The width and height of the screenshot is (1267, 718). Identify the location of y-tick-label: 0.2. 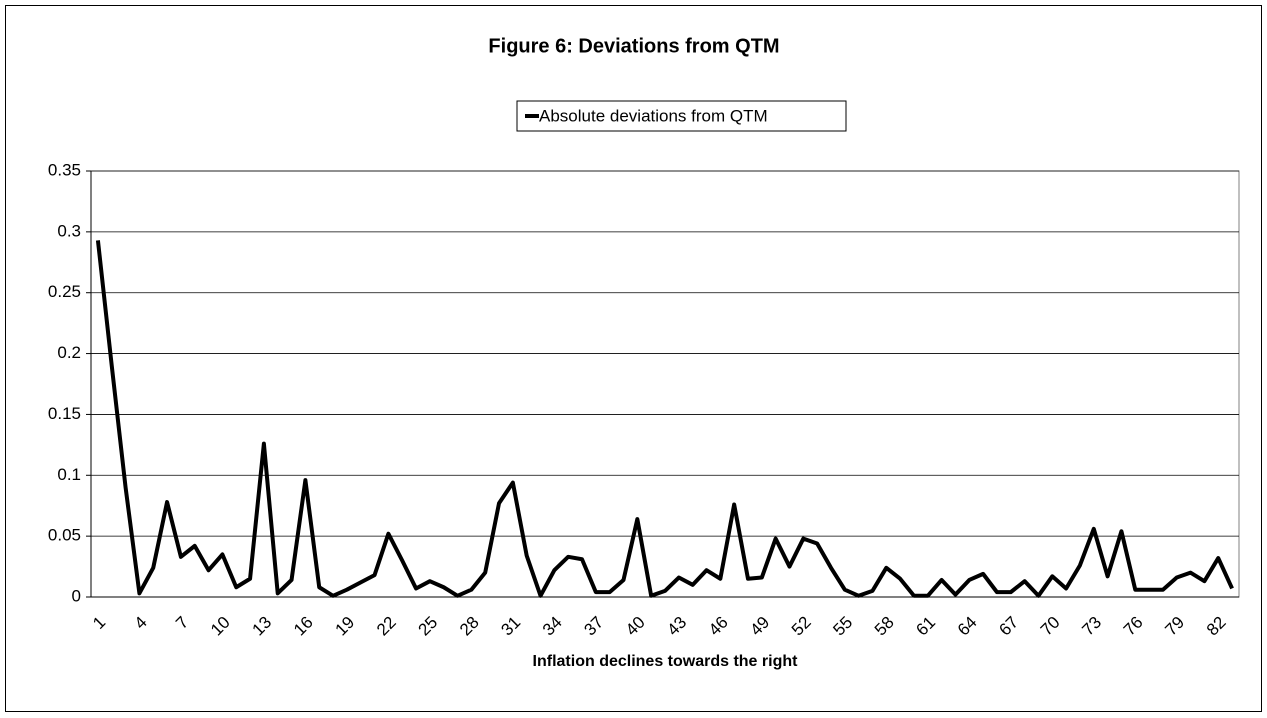
(69, 352).